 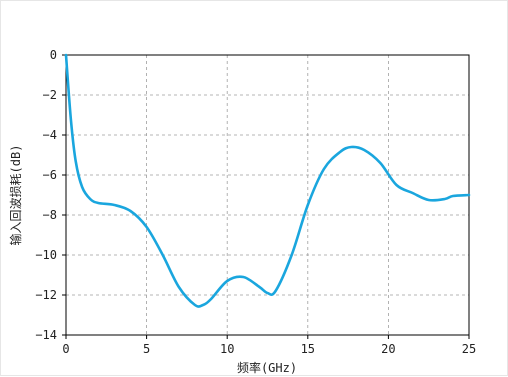 What do you see at coordinates (227, 349) in the screenshot?
I see `x-tick-label: 10` at bounding box center [227, 349].